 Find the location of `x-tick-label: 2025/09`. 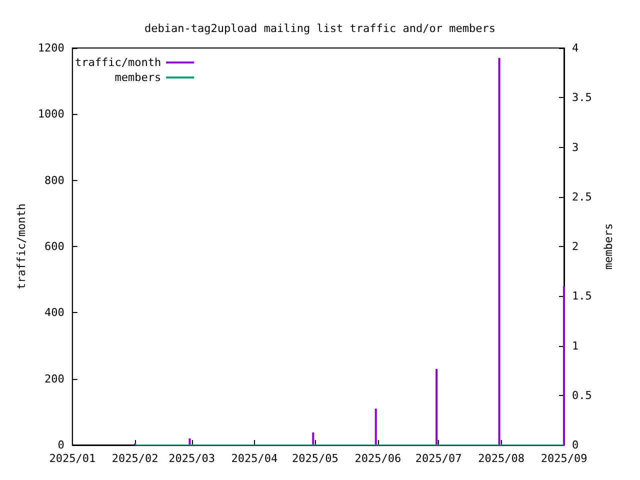

x-tick-label: 2025/09 is located at coordinates (564, 458).